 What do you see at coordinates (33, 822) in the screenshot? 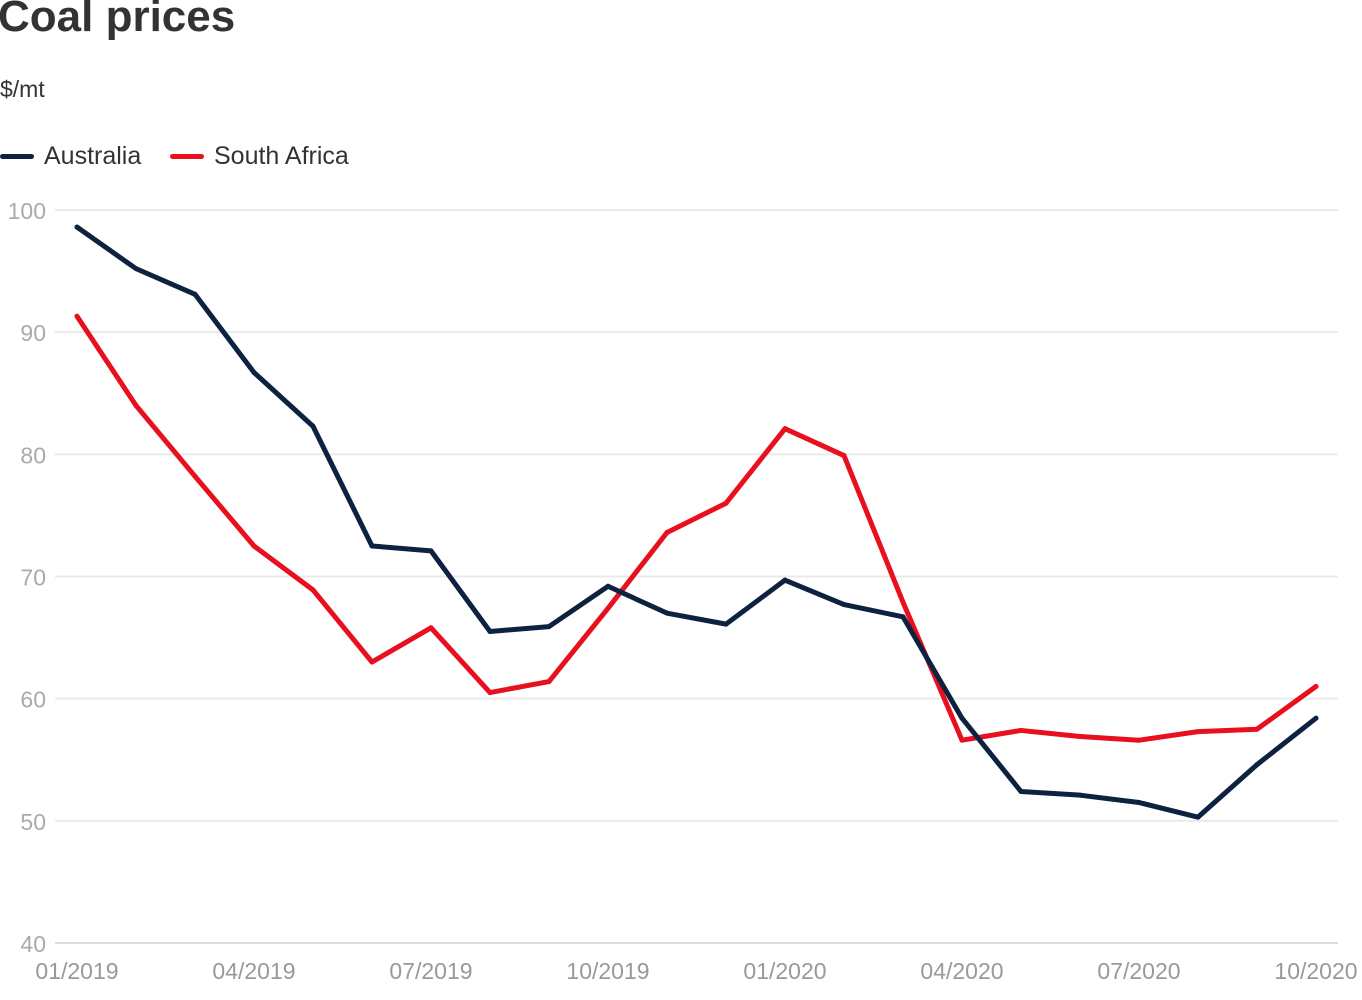
I see `y-tick-label-50: 50` at bounding box center [33, 822].